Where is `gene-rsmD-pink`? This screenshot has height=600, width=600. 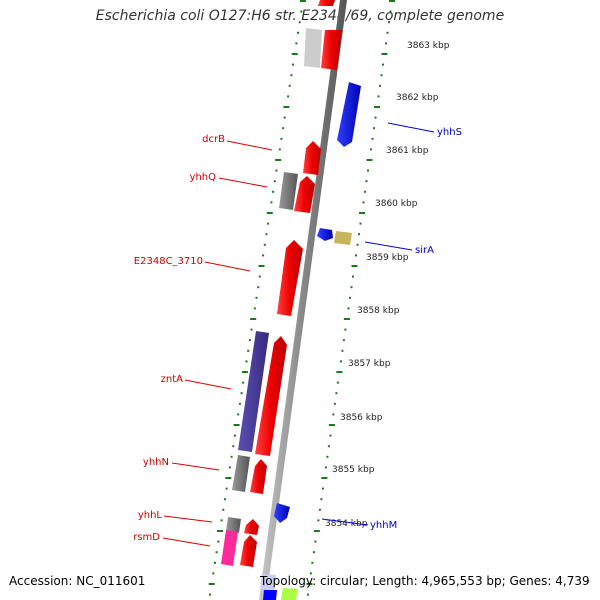
gene-rsmD-pink is located at coordinates (229, 548).